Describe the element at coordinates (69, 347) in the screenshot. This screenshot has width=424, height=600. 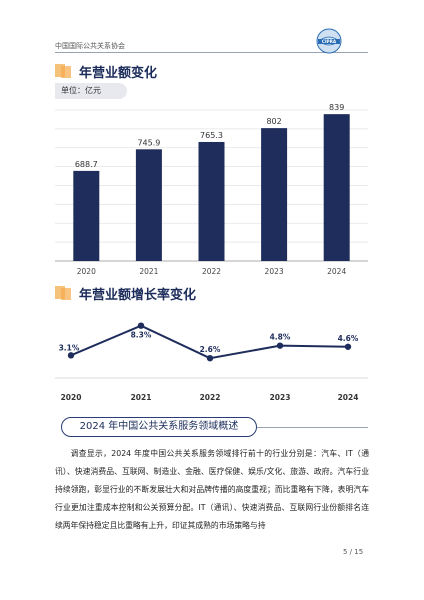
I see `point-value-label: 3.1%` at that location.